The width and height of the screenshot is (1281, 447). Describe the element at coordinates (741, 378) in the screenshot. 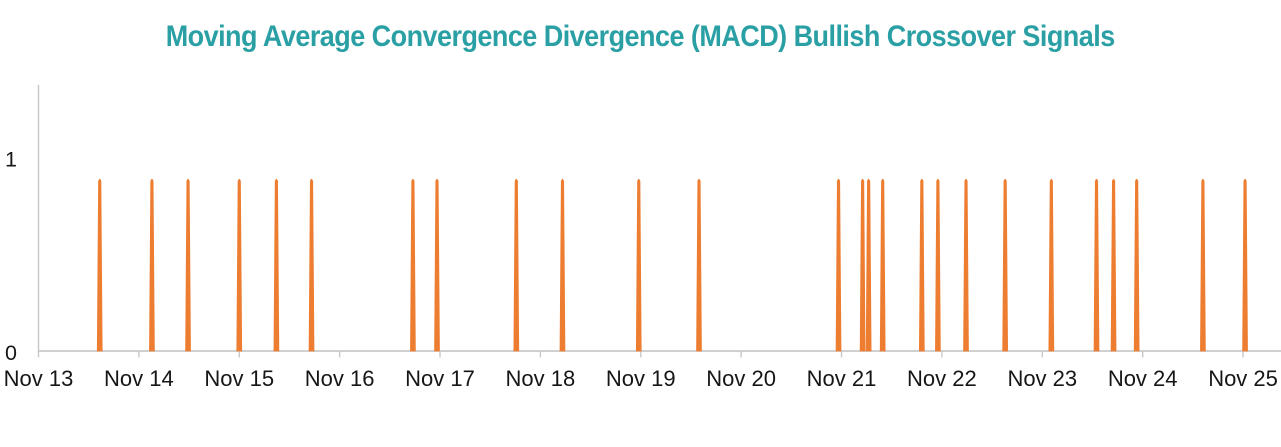

I see `x-axis-tick-label: Nov 20` at that location.